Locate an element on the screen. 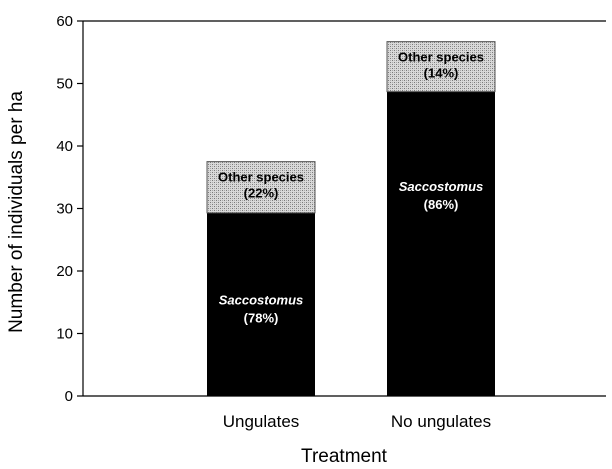 The width and height of the screenshot is (612, 469). saccostomus-percent-label: (78%) is located at coordinates (261, 317).